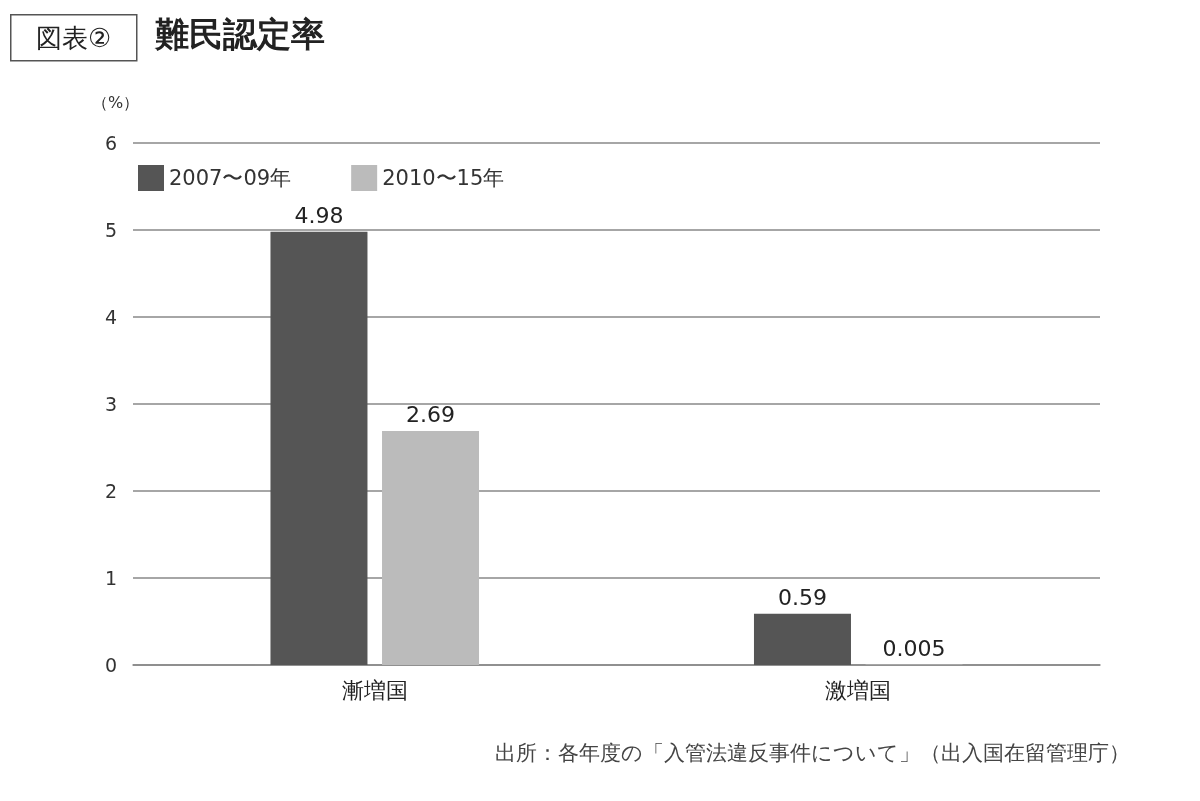 The width and height of the screenshot is (1200, 801). Describe the element at coordinates (110, 230) in the screenshot. I see `y-tick-label: 5` at that location.